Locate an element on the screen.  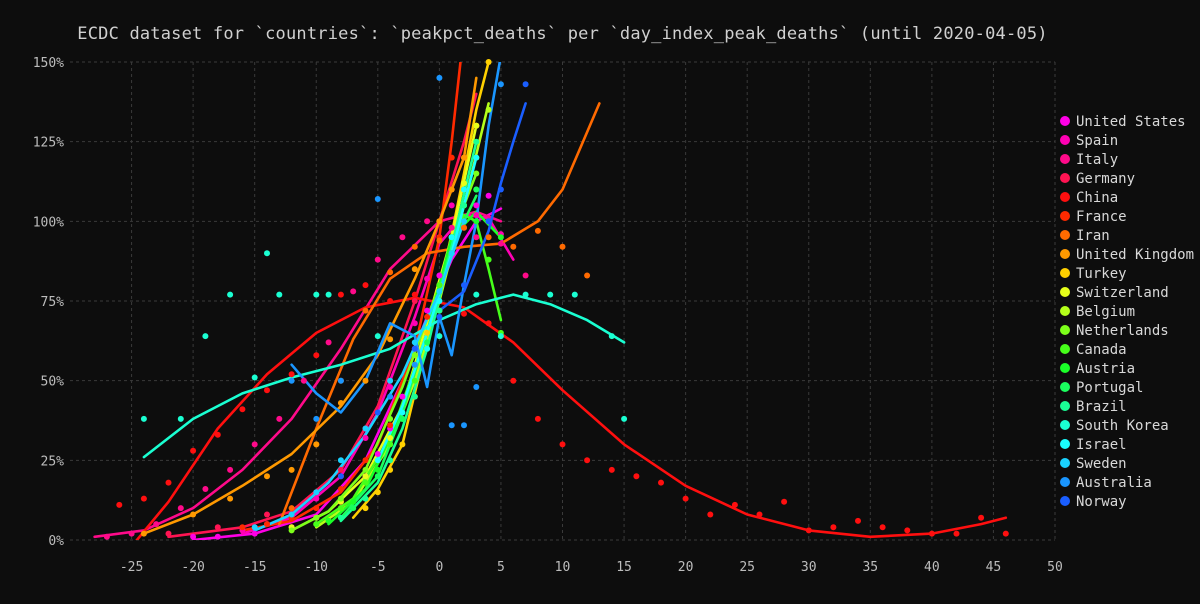
y-tick-label: 125% is located at coordinates (48, 143).